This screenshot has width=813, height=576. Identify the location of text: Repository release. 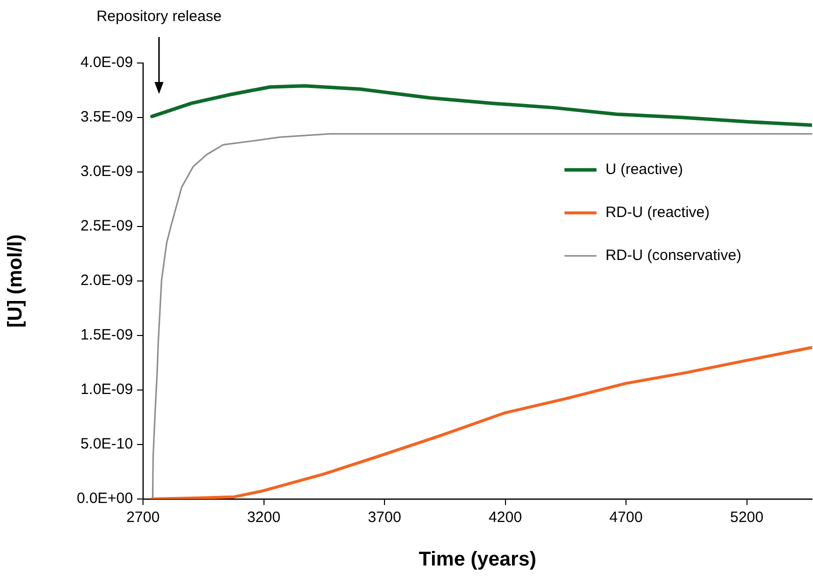
(159, 17).